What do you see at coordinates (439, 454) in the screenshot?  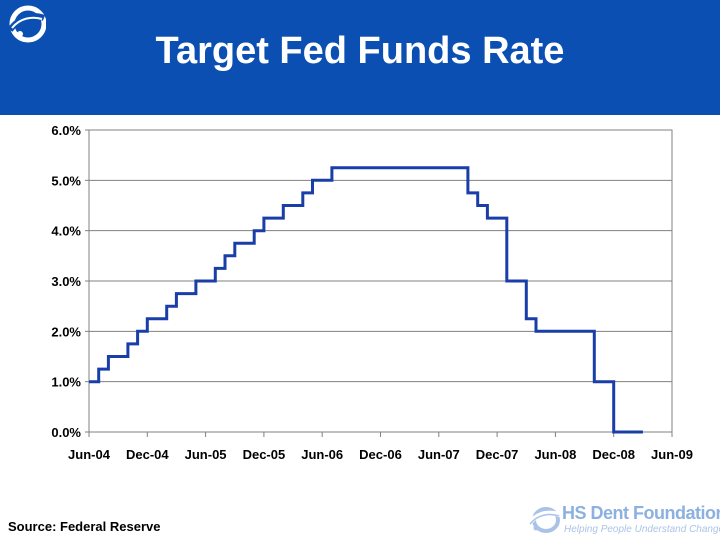 I see `x-tick-label: Jun-07` at bounding box center [439, 454].